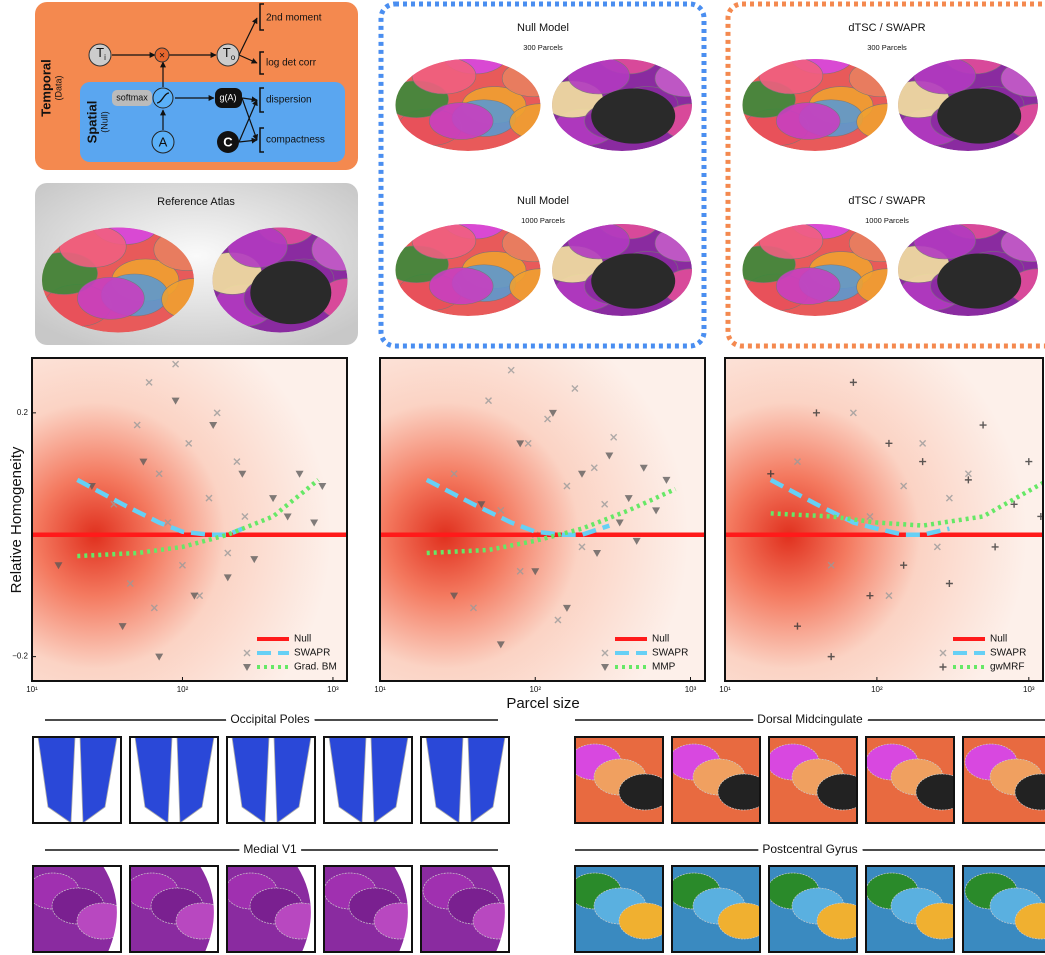 The width and height of the screenshot is (1045, 955). What do you see at coordinates (542, 175) in the screenshot?
I see `null-box` at bounding box center [542, 175].